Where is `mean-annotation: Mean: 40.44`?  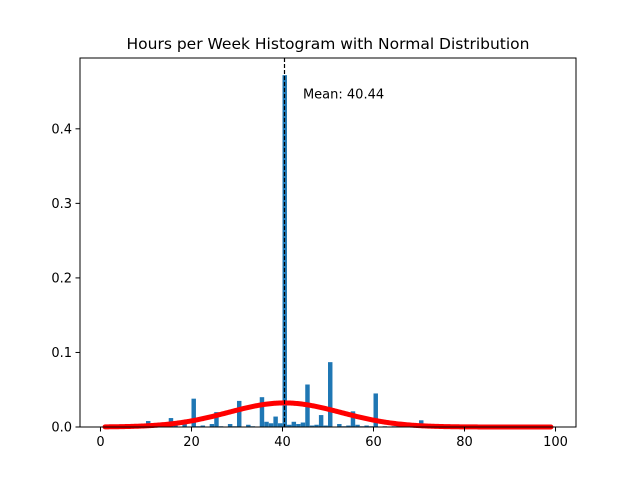
mean-annotation: Mean: 40.44 is located at coordinates (343, 94).